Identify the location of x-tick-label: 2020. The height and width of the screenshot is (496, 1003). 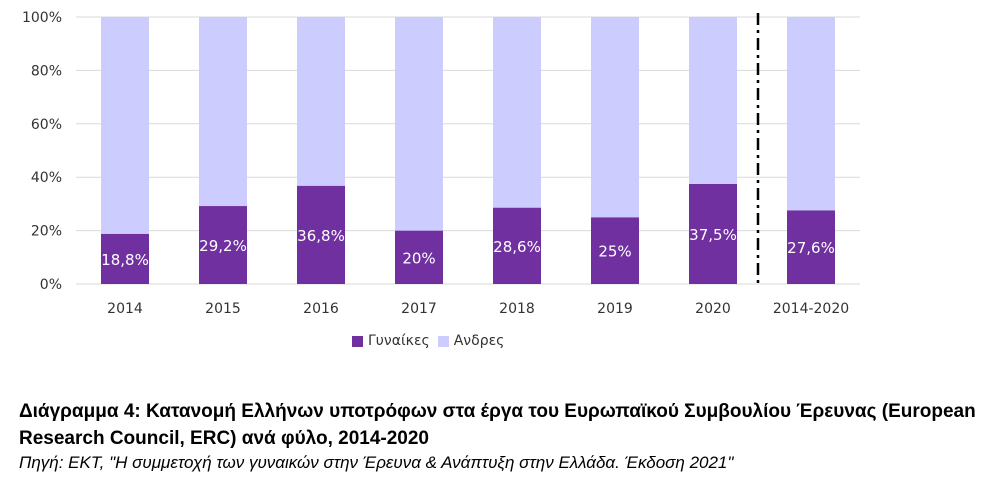
(713, 309).